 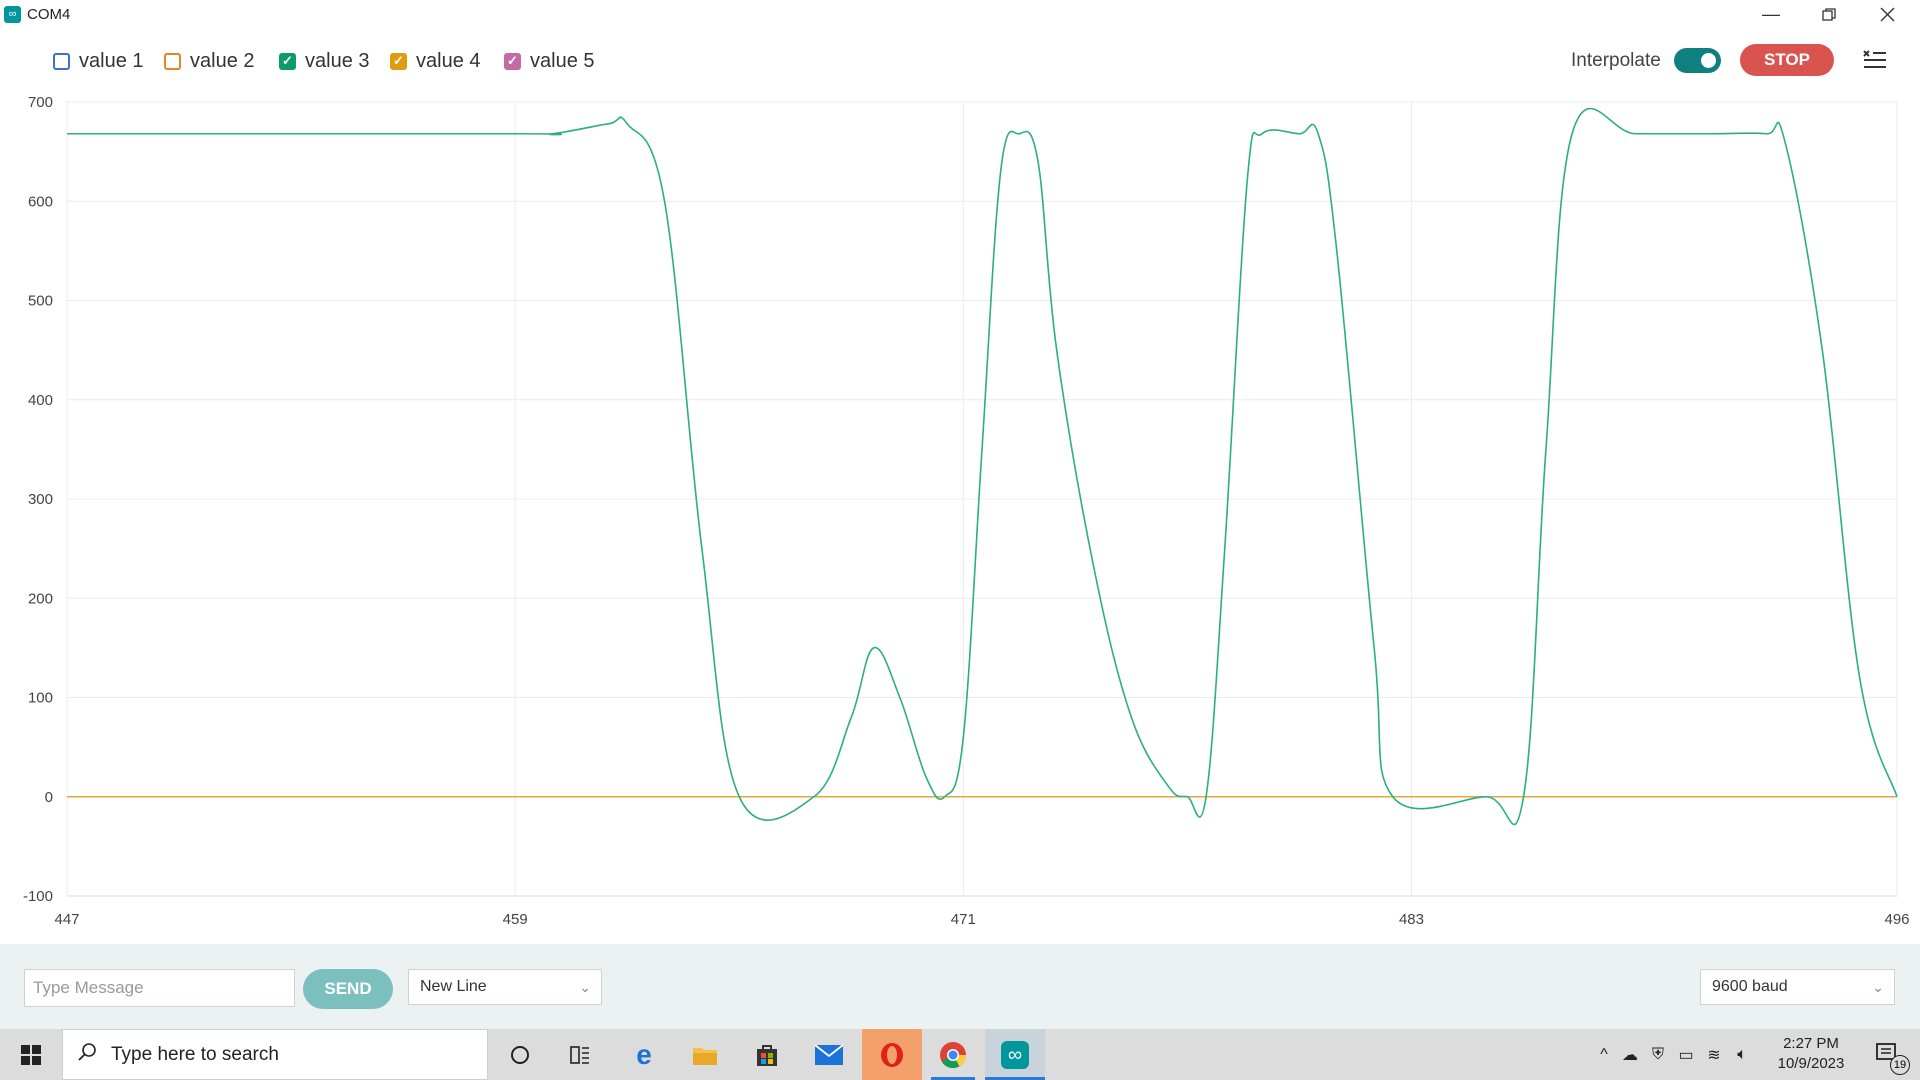 I want to click on volume-icon: 🔈︎, so click(x=1742, y=1054).